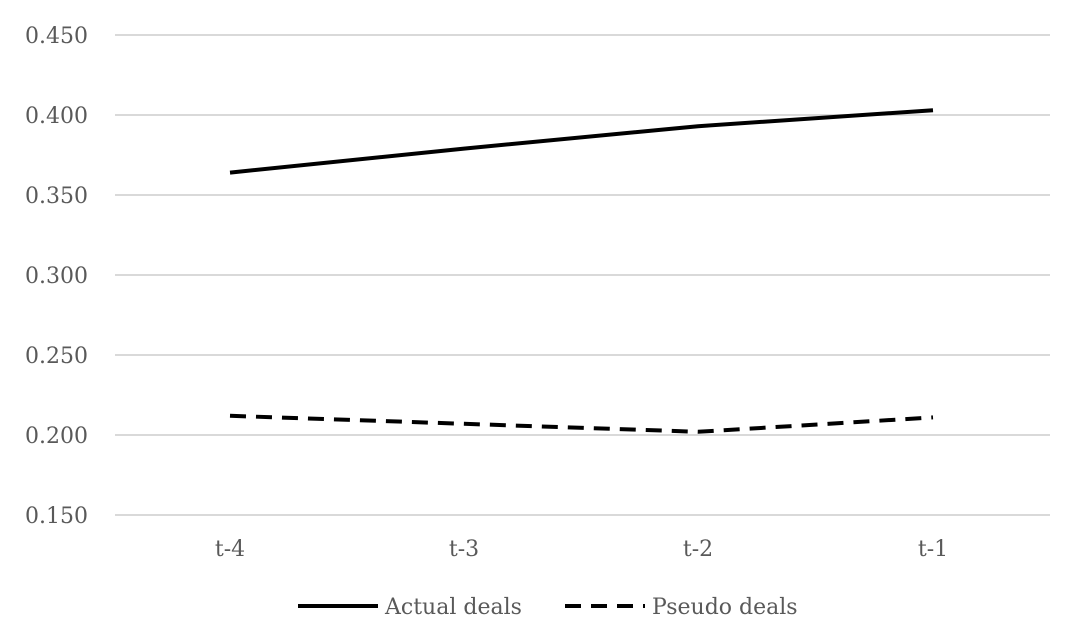  Describe the element at coordinates (230, 549) in the screenshot. I see `x-tick-label: t-4` at that location.